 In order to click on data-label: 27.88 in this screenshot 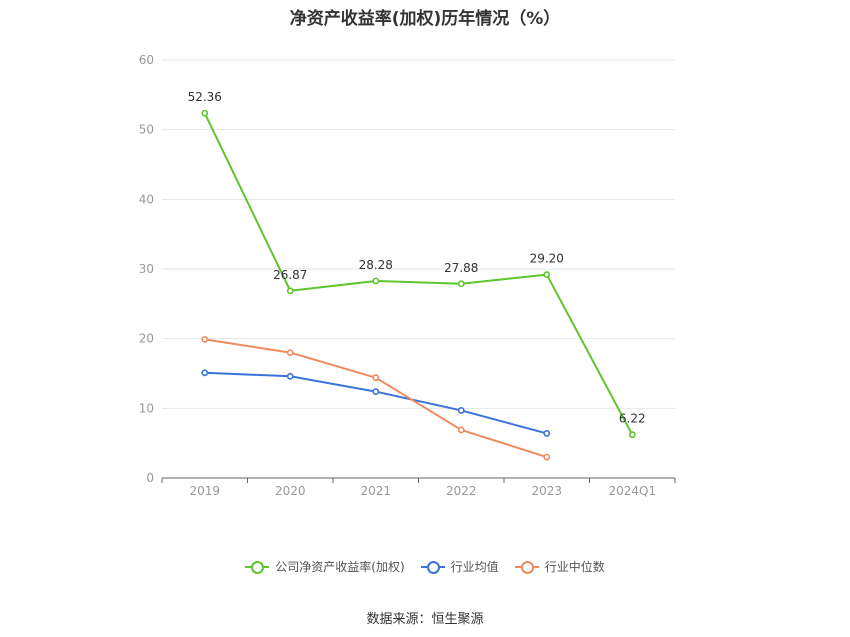, I will do `click(461, 268)`.